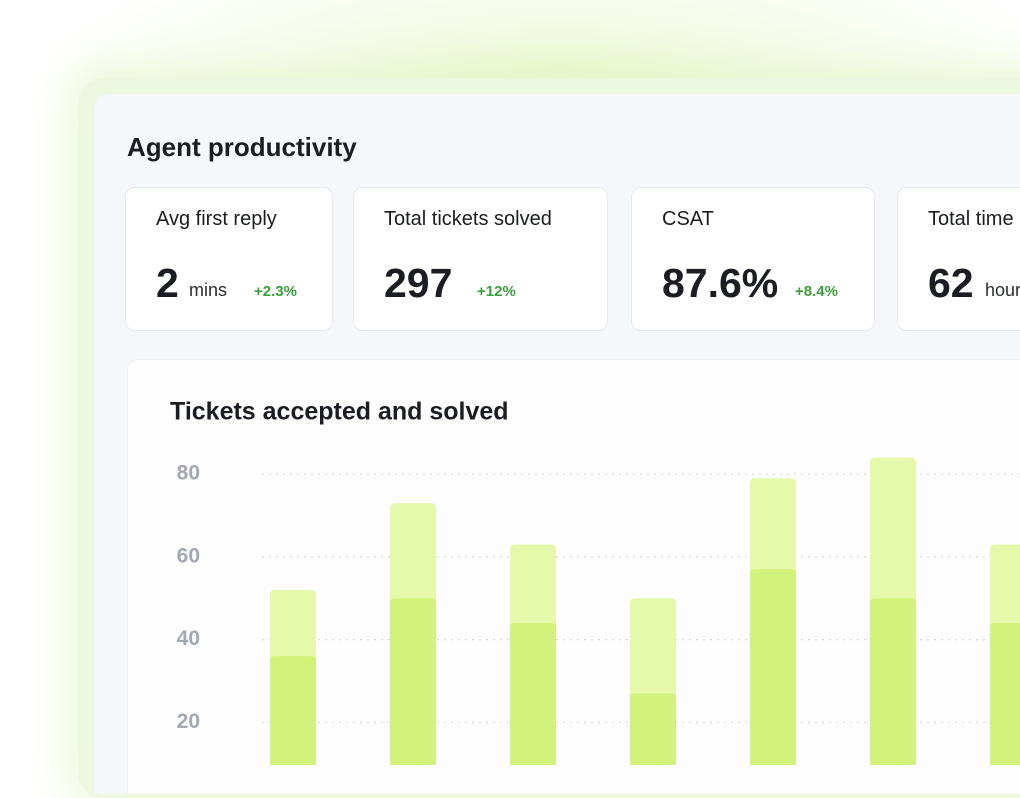 The height and width of the screenshot is (798, 1020). I want to click on kpi-card: Total time 62 hours, so click(958, 259).